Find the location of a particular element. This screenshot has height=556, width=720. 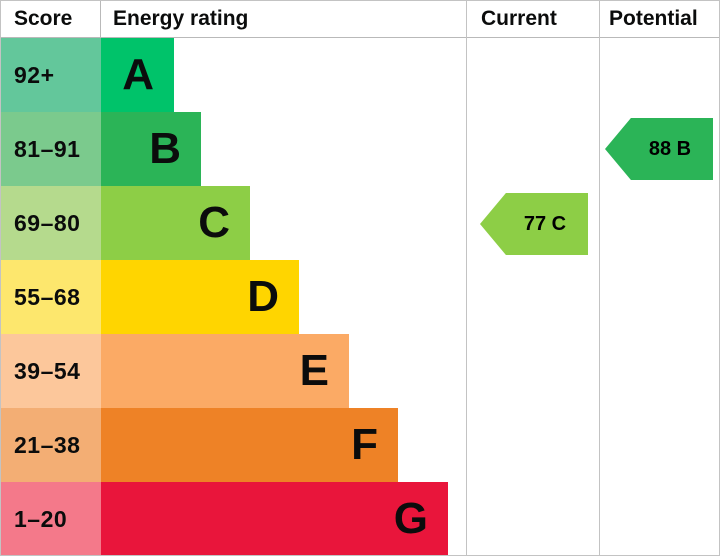

band-row-a: 92+ A is located at coordinates (360, 75).